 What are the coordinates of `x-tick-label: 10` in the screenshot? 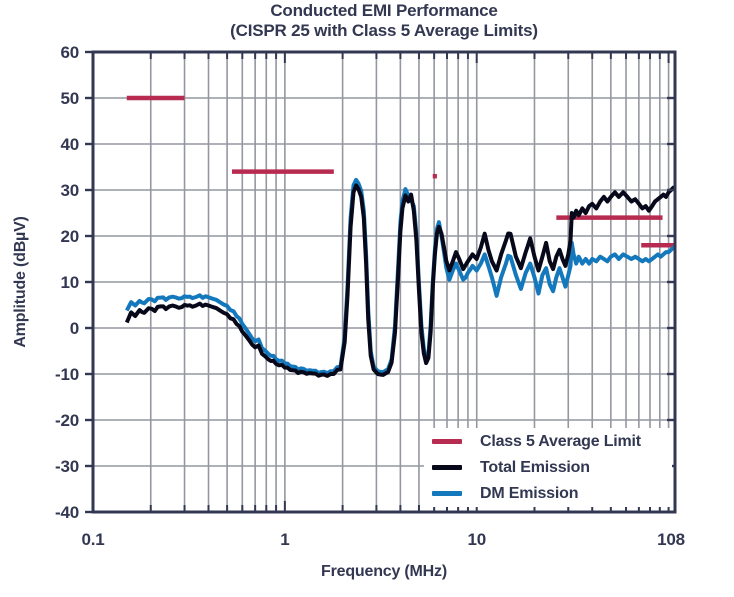 It's located at (476, 539).